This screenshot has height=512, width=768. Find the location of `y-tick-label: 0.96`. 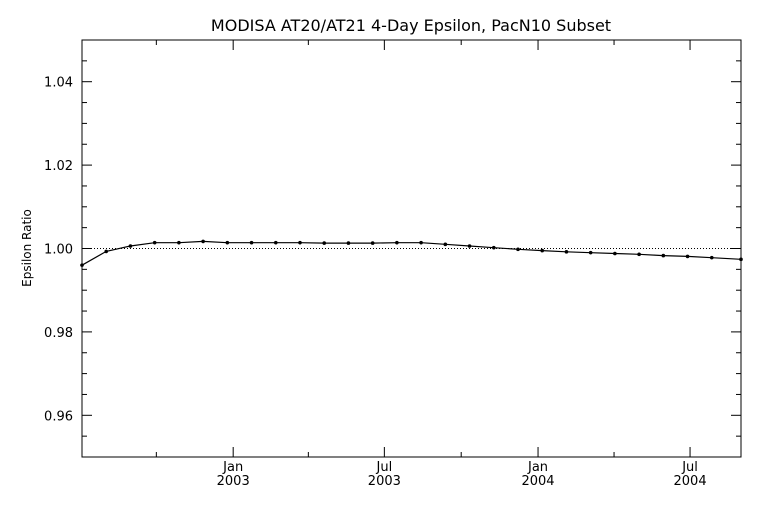

y-tick-label: 0.96 is located at coordinates (58, 416).